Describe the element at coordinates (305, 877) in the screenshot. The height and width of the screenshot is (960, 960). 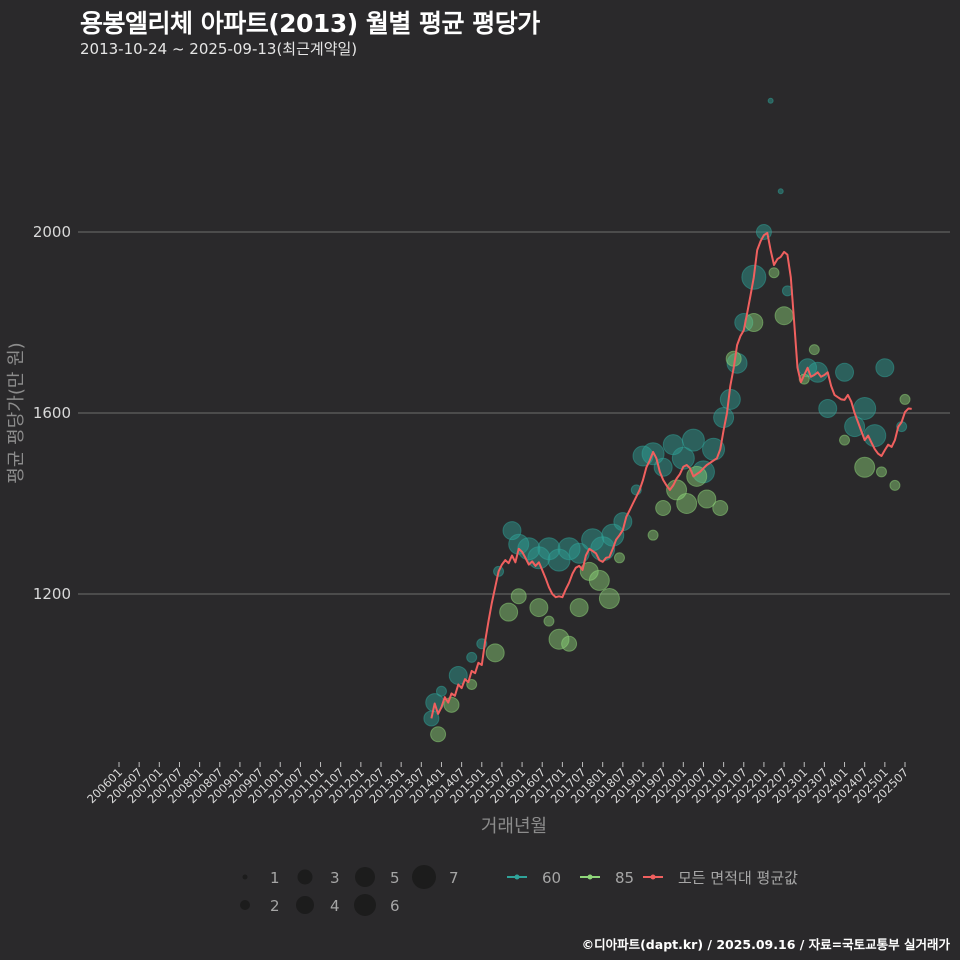
I see `legend-size-3-icon` at that location.